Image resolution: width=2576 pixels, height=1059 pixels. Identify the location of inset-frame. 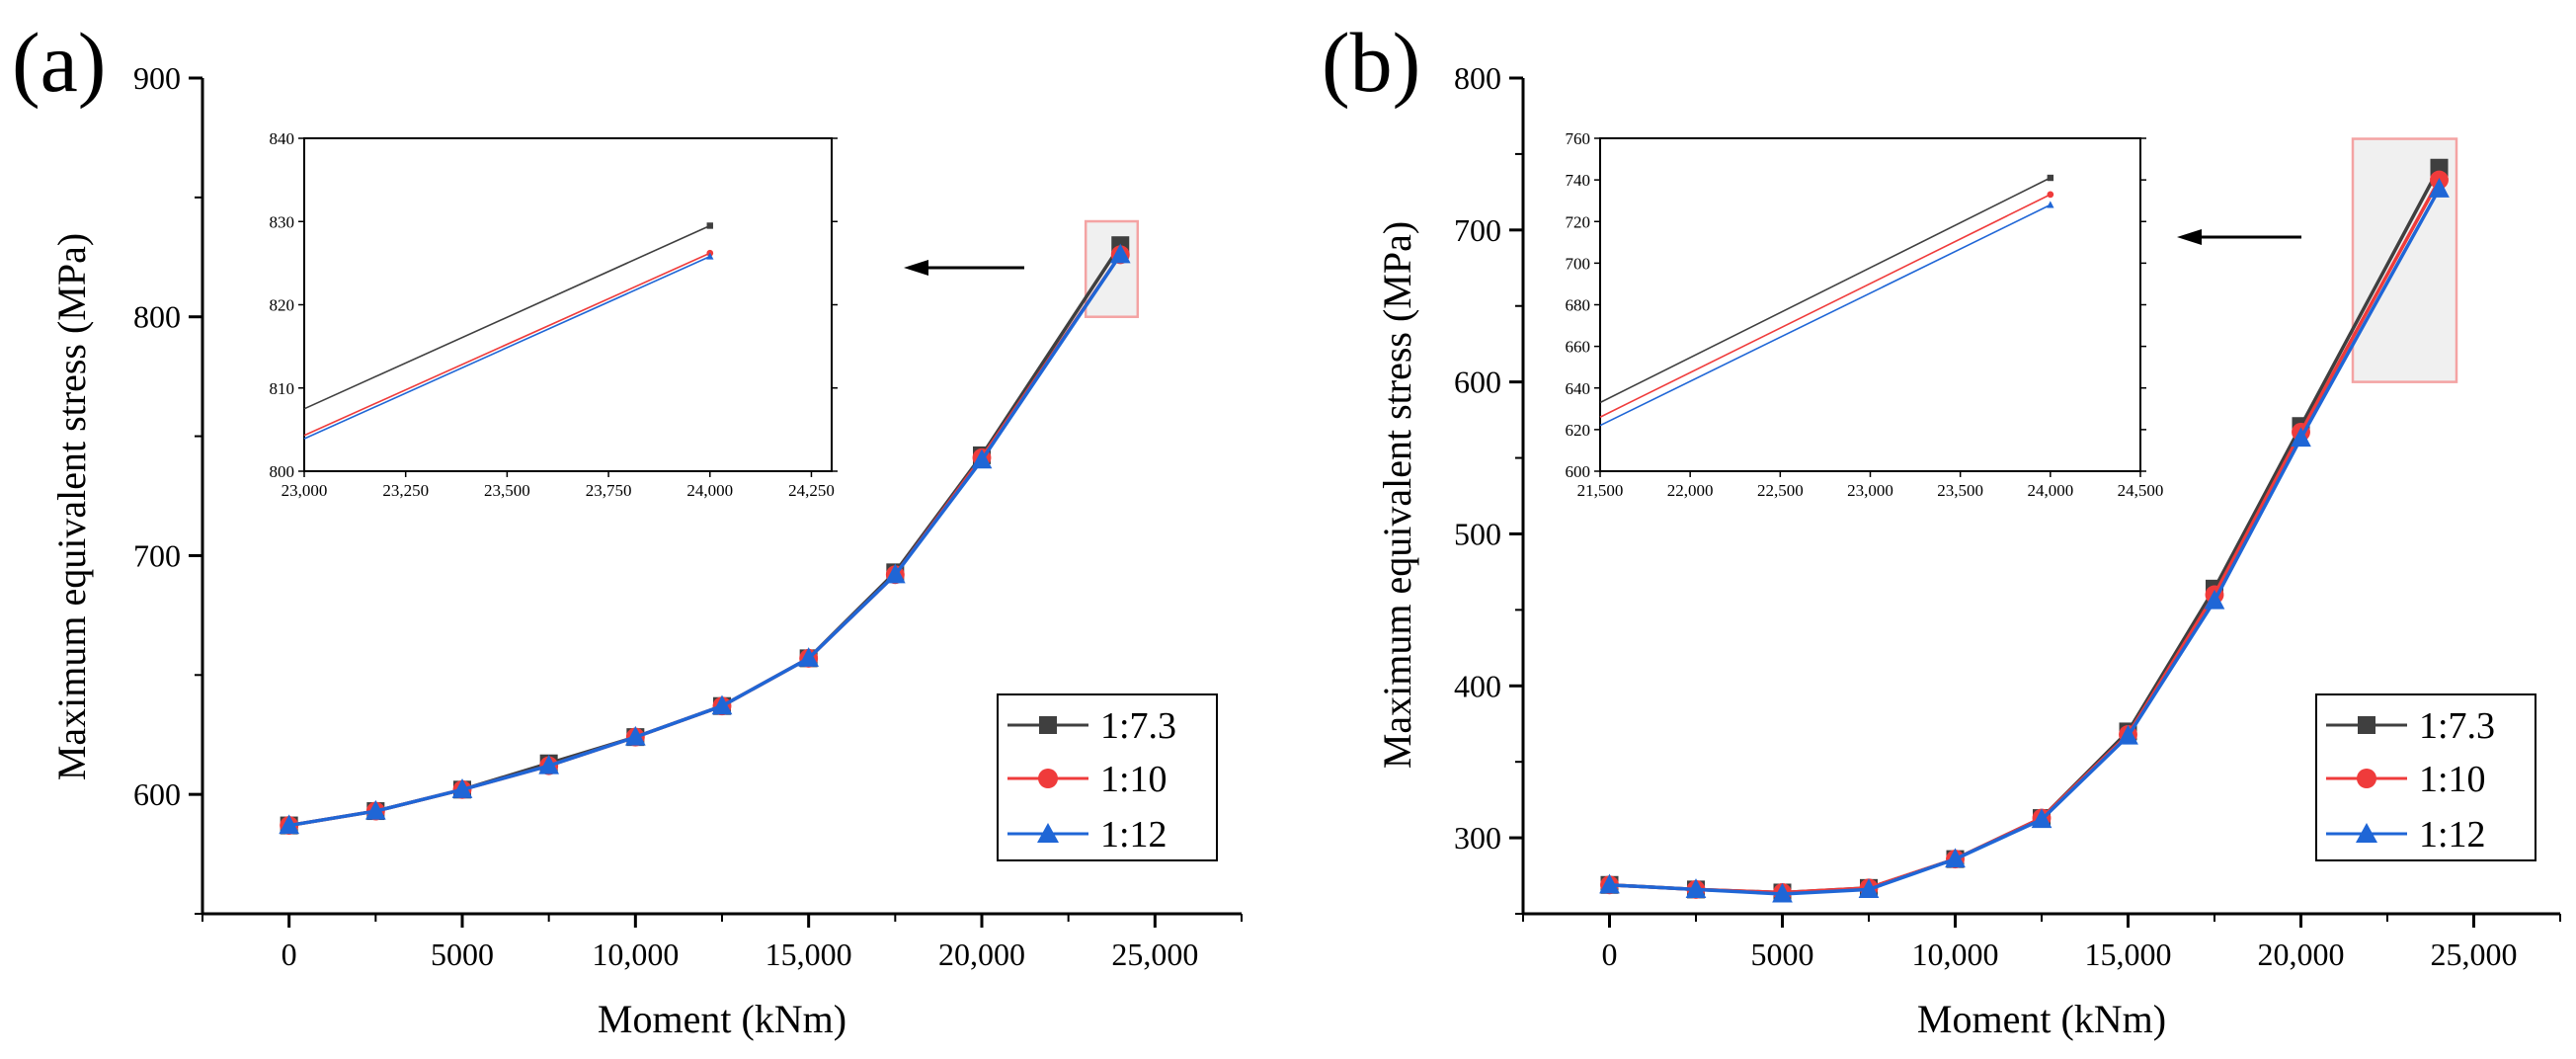
(568, 304).